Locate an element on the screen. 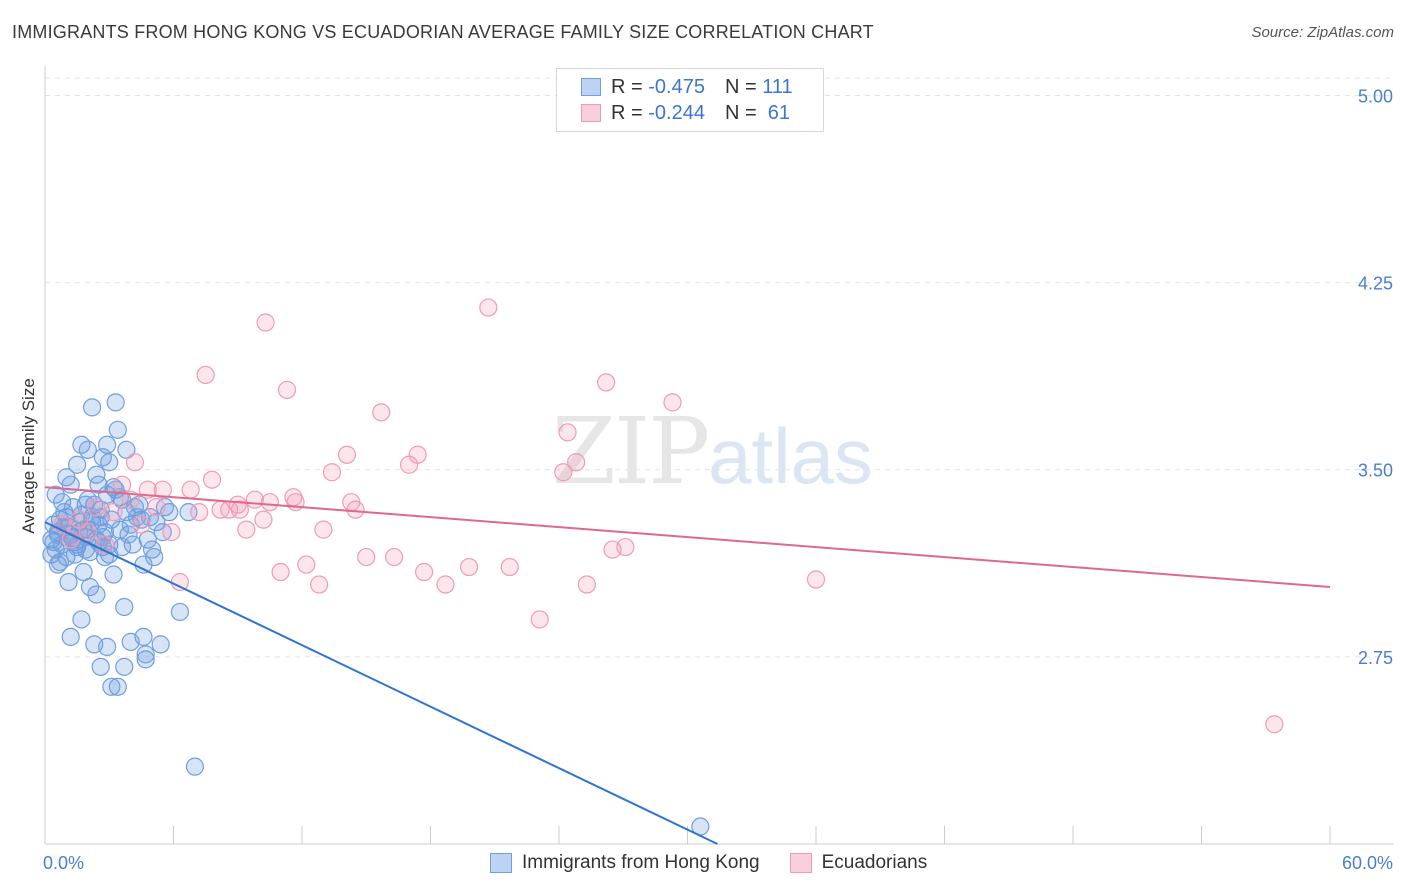 This screenshot has width=1406, height=892. watermark: ZIPatlas is located at coordinates (712, 451).